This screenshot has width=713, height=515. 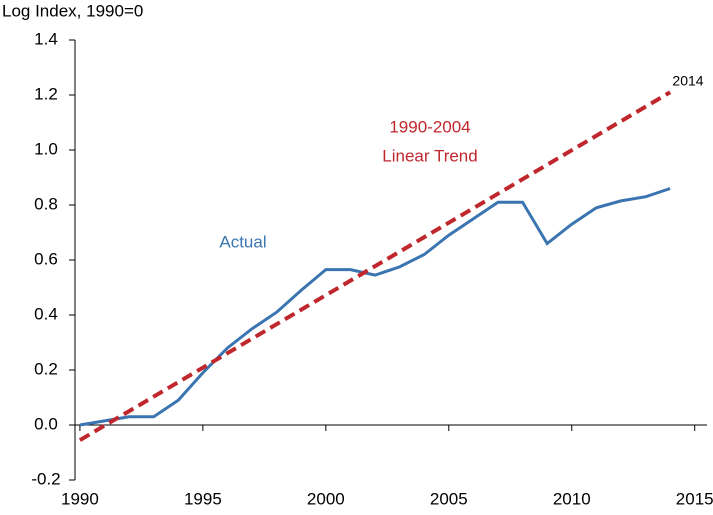 I want to click on y-tick-label: 0.8, so click(x=46, y=203).